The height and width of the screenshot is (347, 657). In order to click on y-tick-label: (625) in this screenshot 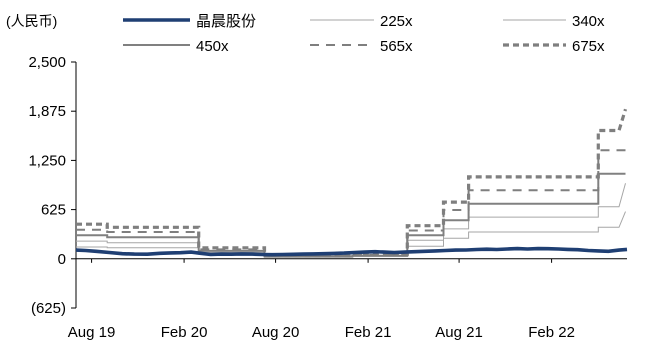, I will do `click(48, 308)`.